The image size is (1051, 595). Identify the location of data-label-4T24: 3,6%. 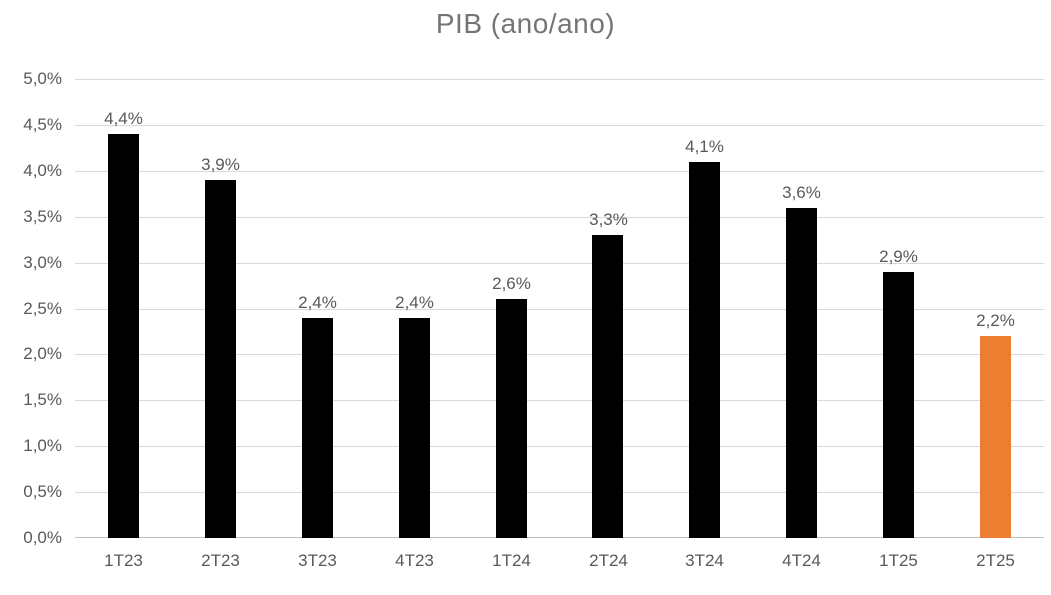
(801, 192).